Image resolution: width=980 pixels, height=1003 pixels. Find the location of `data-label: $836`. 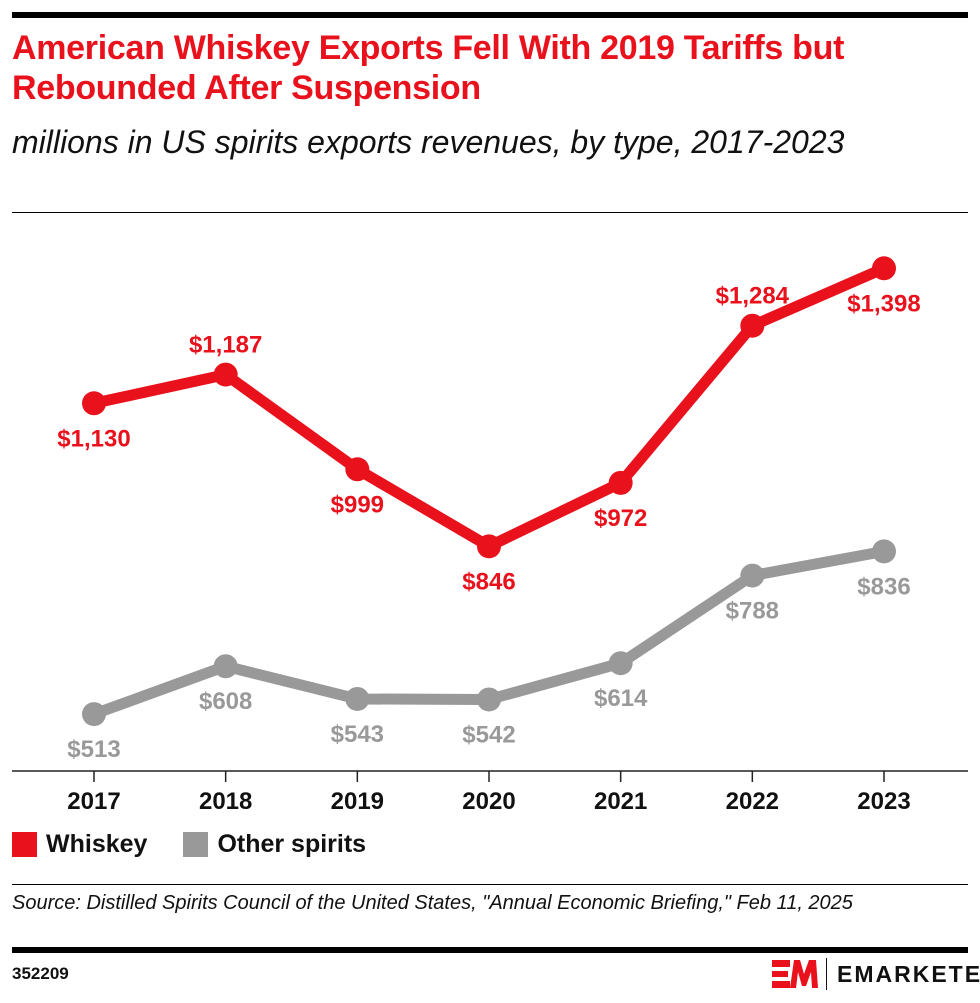

data-label: $836 is located at coordinates (883, 586).